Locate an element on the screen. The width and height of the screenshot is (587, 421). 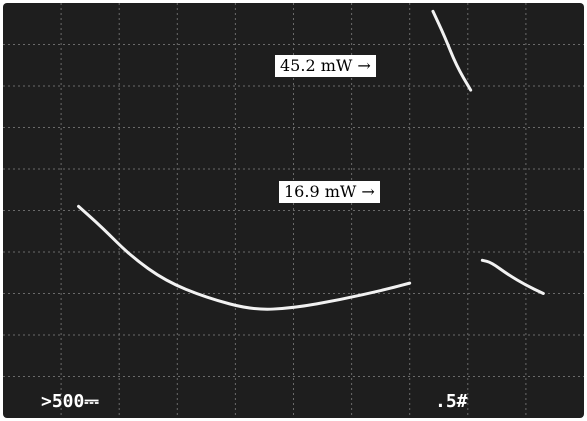
readout-left: >500⎓ is located at coordinates (70, 401).